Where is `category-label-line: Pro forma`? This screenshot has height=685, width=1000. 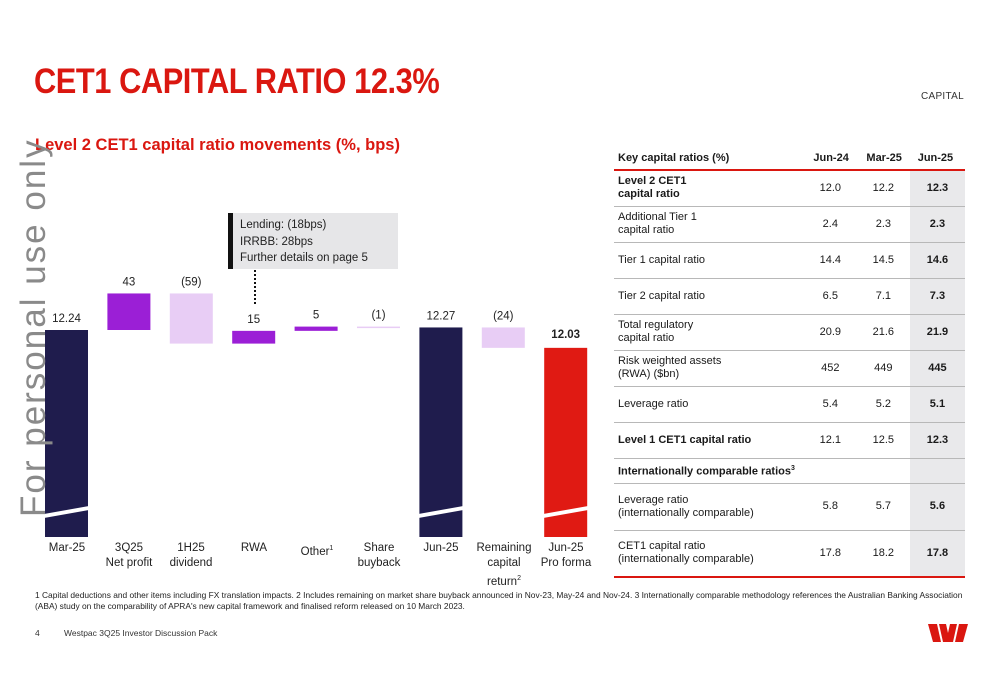
category-label-line: Pro forma is located at coordinates (566, 563).